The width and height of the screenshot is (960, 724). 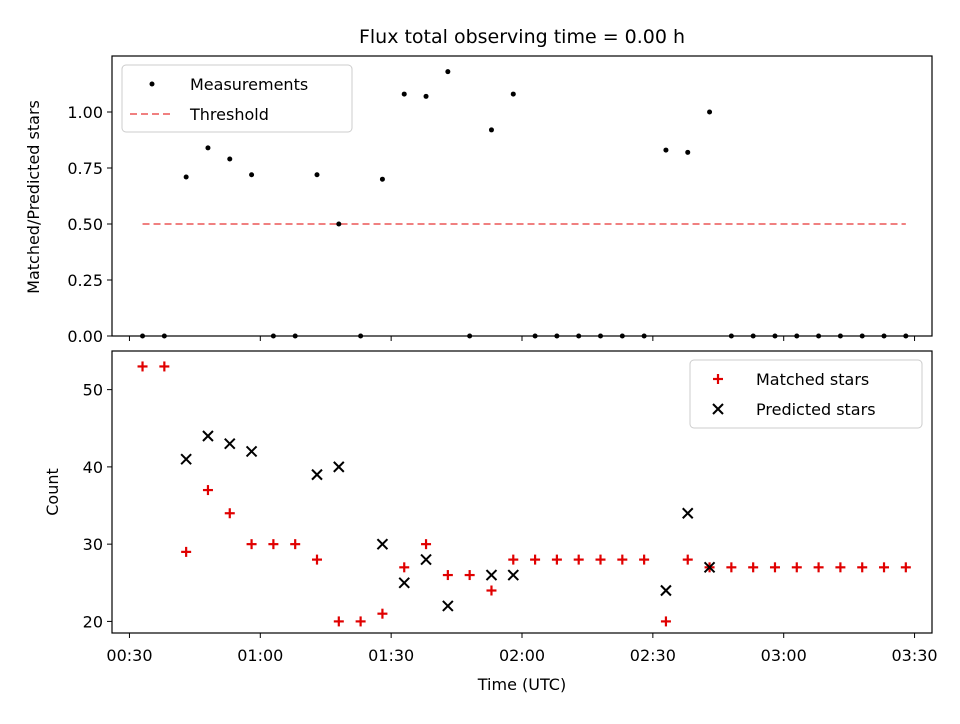 What do you see at coordinates (812, 379) in the screenshot?
I see `legend-matched-label: Matched stars` at bounding box center [812, 379].